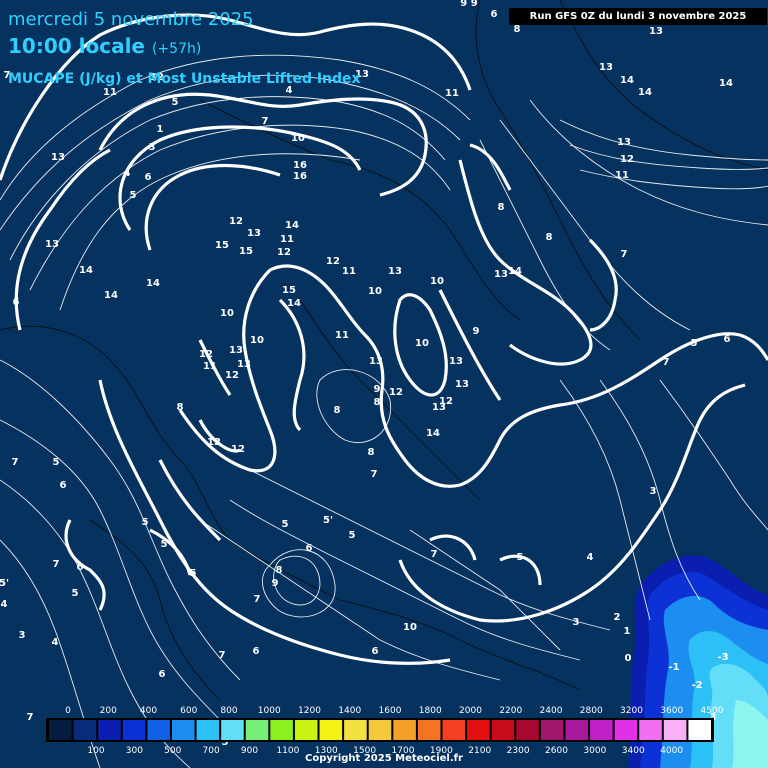 The width and height of the screenshot is (768, 768). Describe the element at coordinates (188, 711) in the screenshot. I see `legend-top-label: 600` at that location.